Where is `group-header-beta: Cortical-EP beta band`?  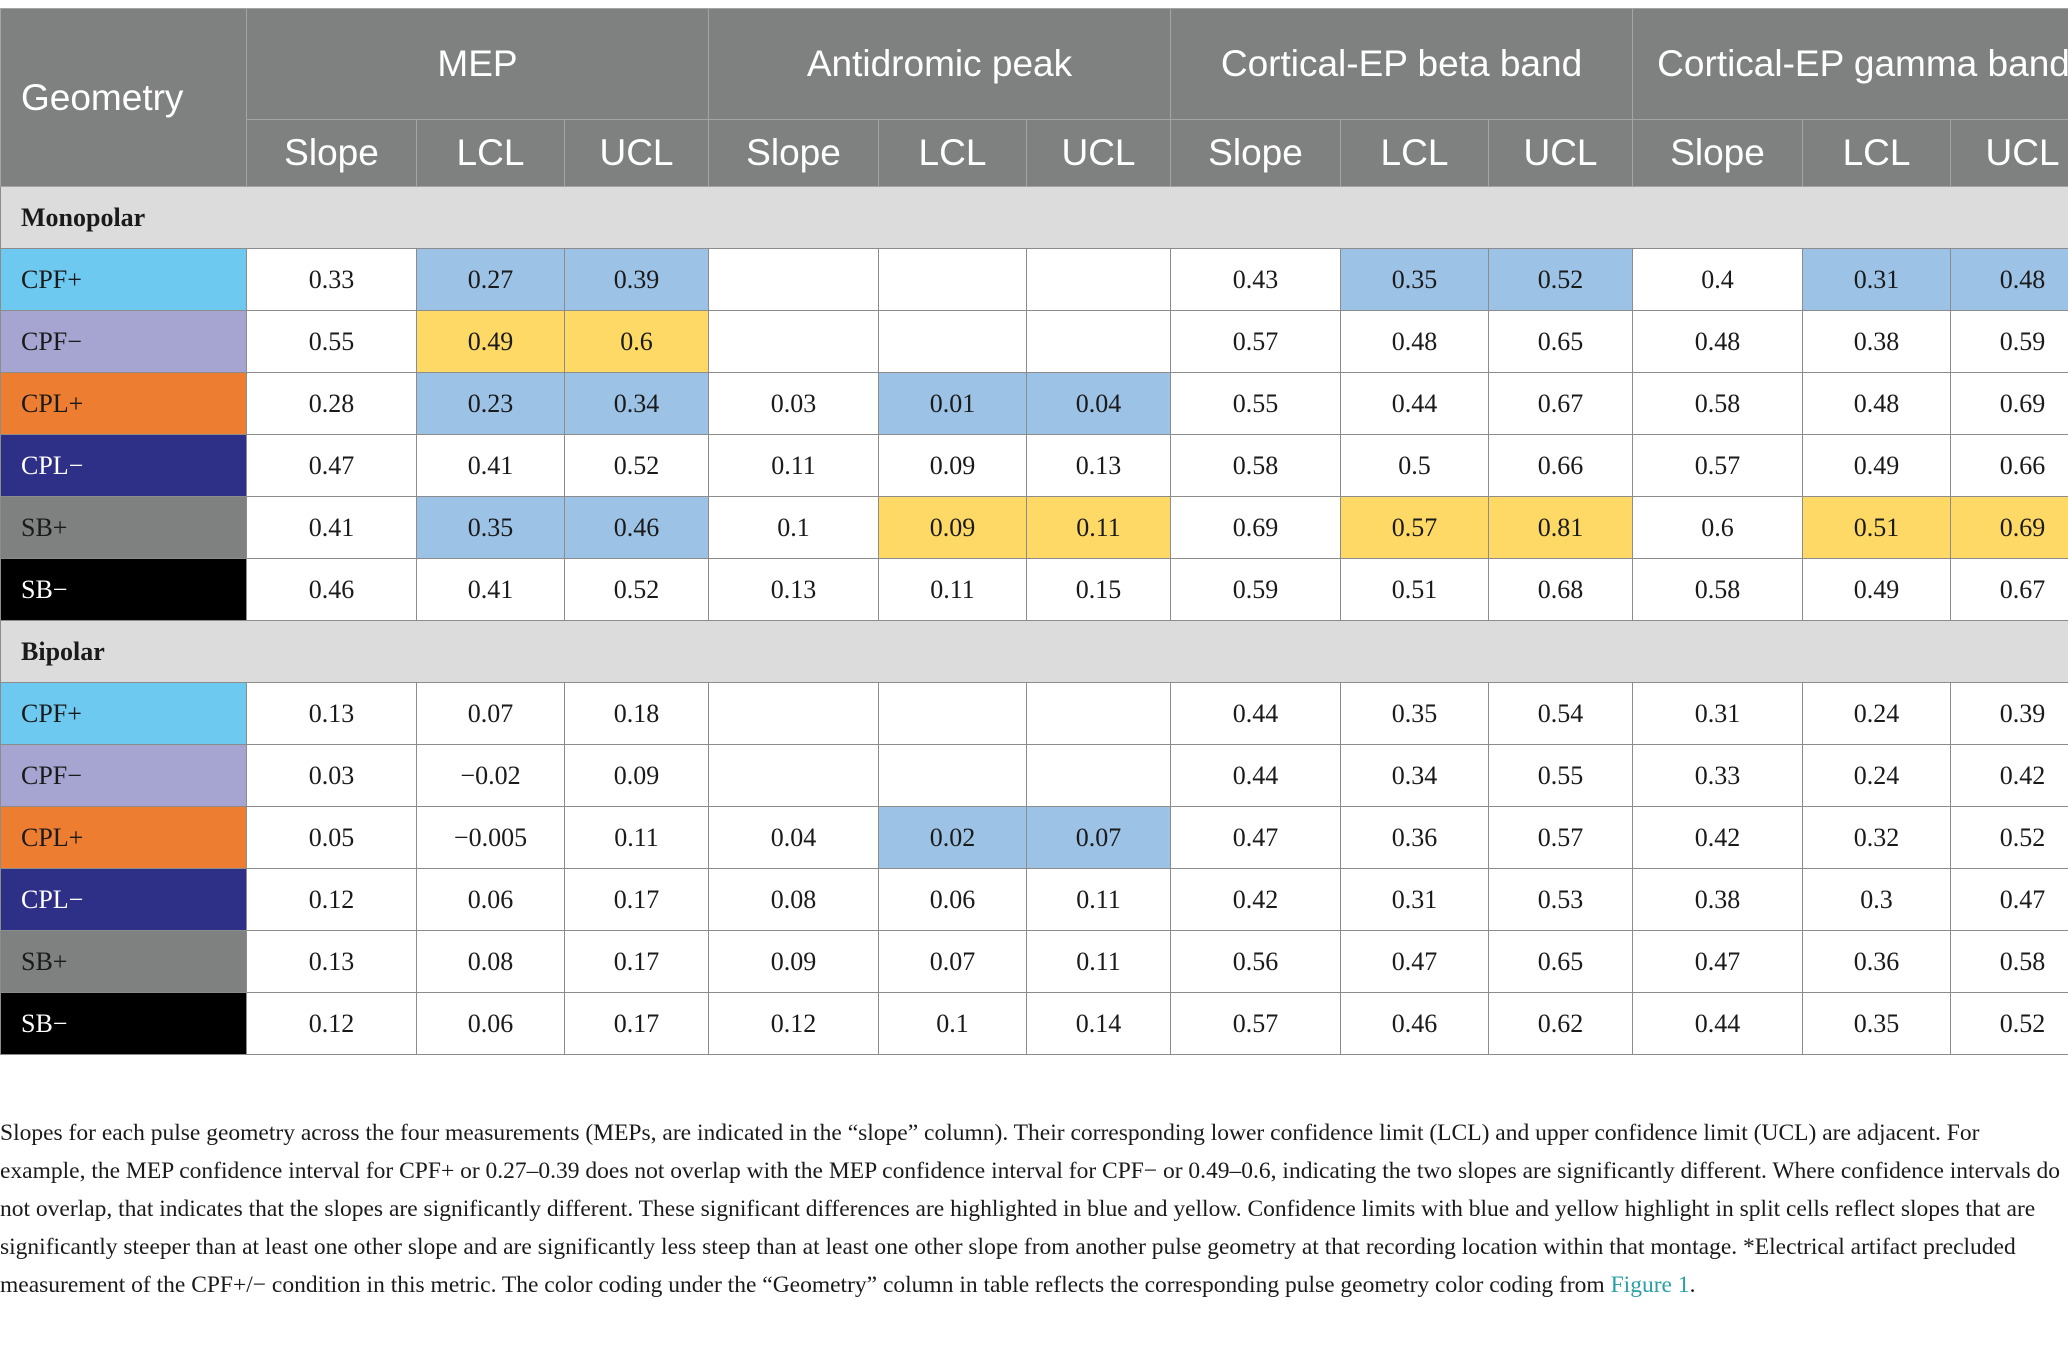 group-header-beta: Cortical-EP beta band is located at coordinates (1401, 64).